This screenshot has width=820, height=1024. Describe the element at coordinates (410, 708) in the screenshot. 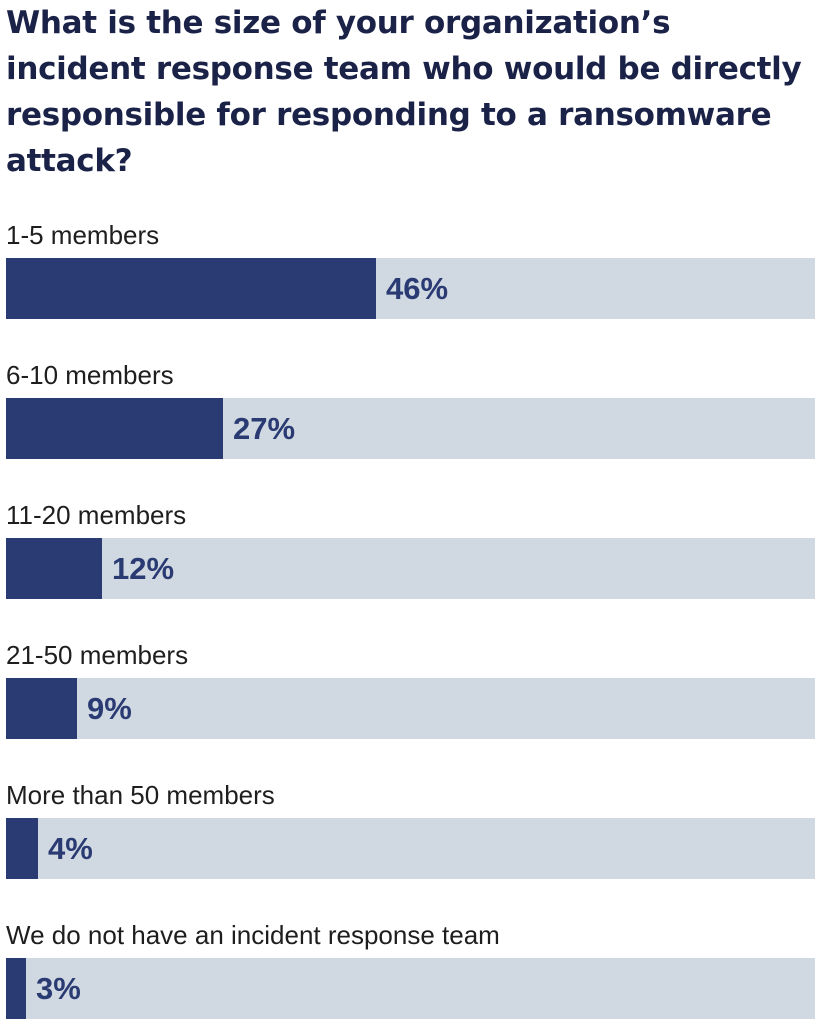

I see `bar-track: 9%` at that location.